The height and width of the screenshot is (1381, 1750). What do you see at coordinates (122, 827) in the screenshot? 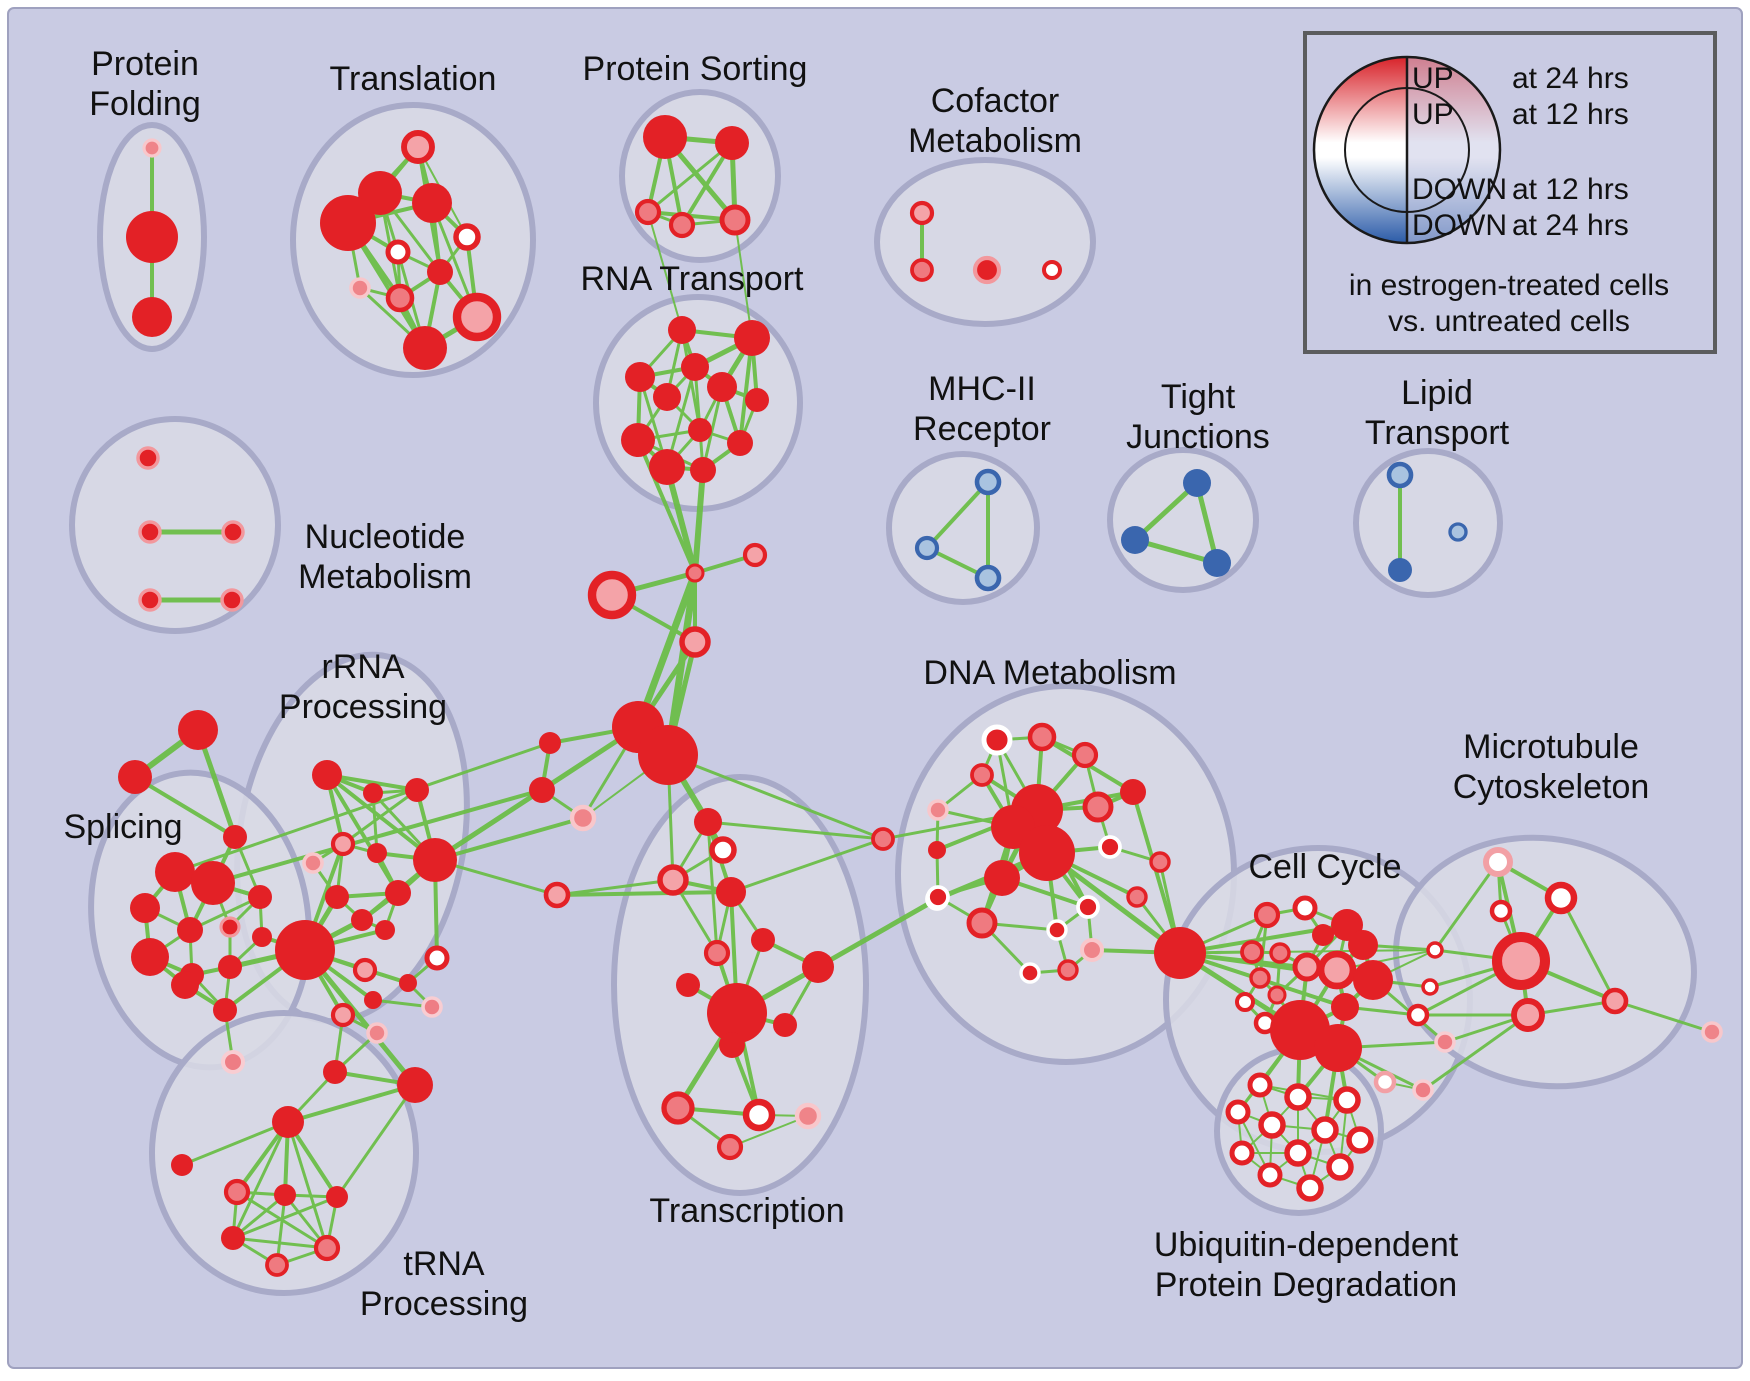
I see `cluster-label-splicing: Splicing` at bounding box center [122, 827].